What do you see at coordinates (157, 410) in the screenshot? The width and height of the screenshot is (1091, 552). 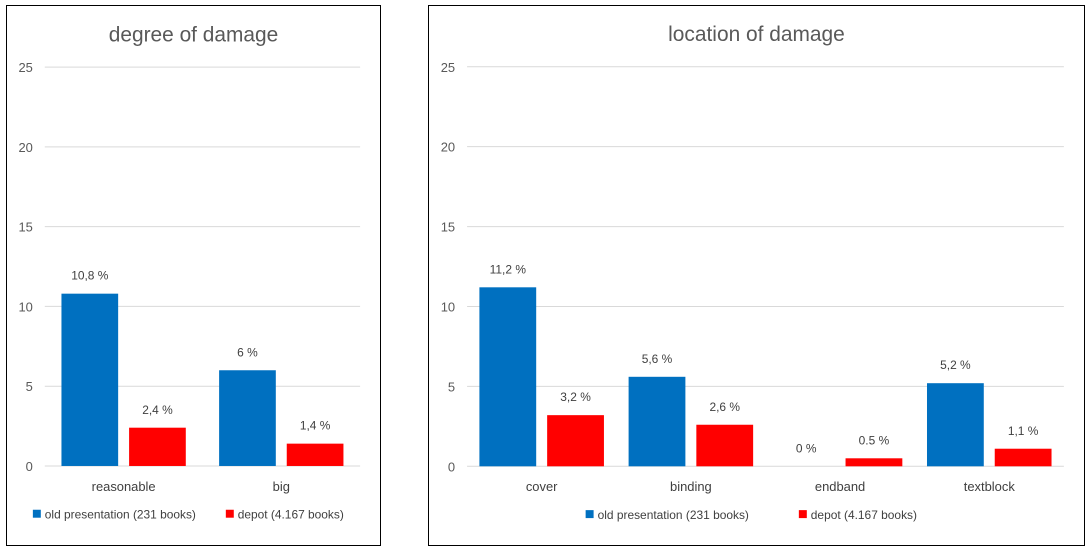 I see `data-label: 2,4 %` at bounding box center [157, 410].